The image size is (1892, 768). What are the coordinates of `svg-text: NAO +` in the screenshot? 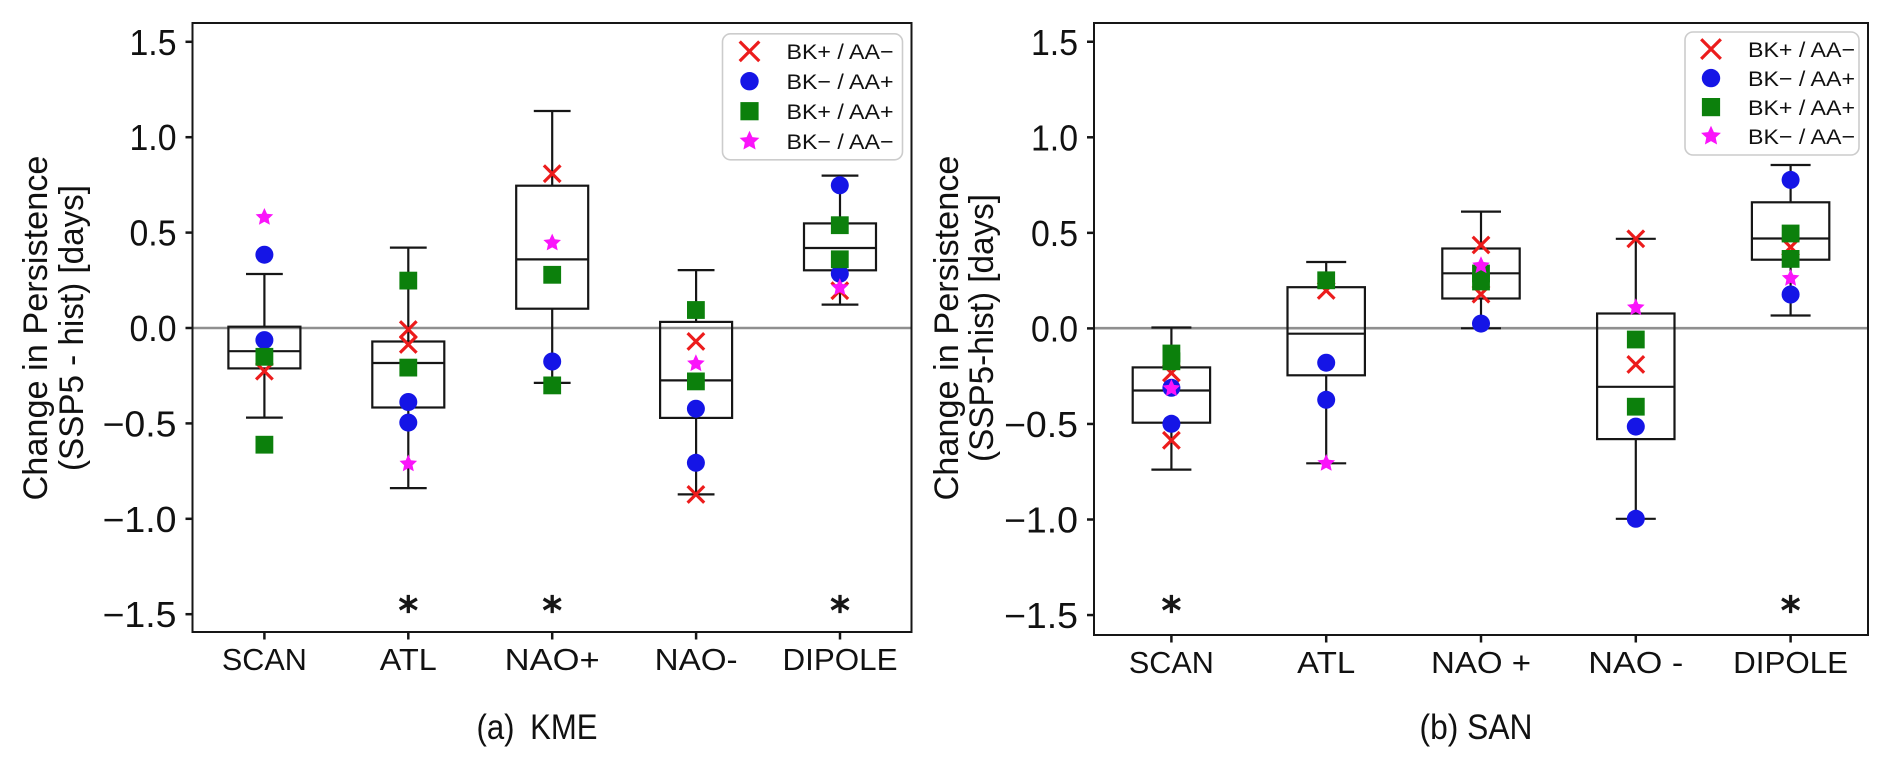 It's located at (1481, 662).